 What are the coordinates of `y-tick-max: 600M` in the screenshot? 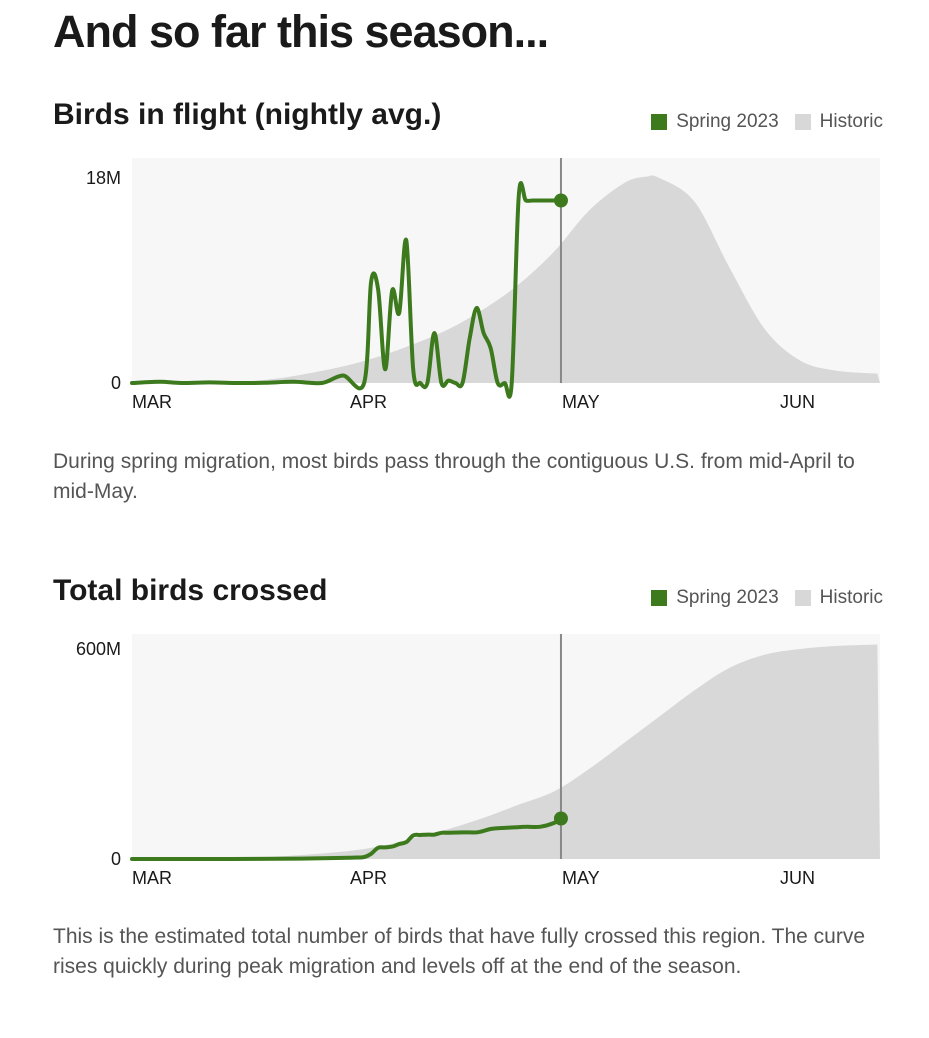 It's located at (98, 649).